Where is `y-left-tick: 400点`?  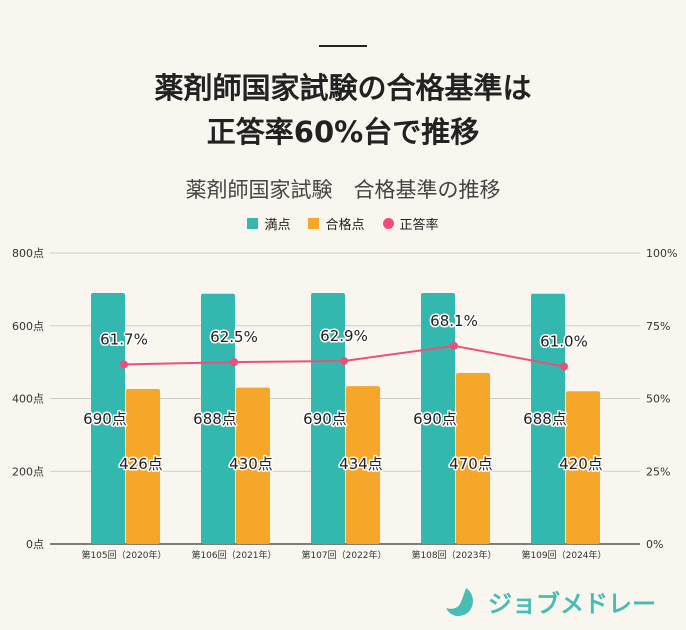 y-left-tick: 400点 is located at coordinates (28, 399).